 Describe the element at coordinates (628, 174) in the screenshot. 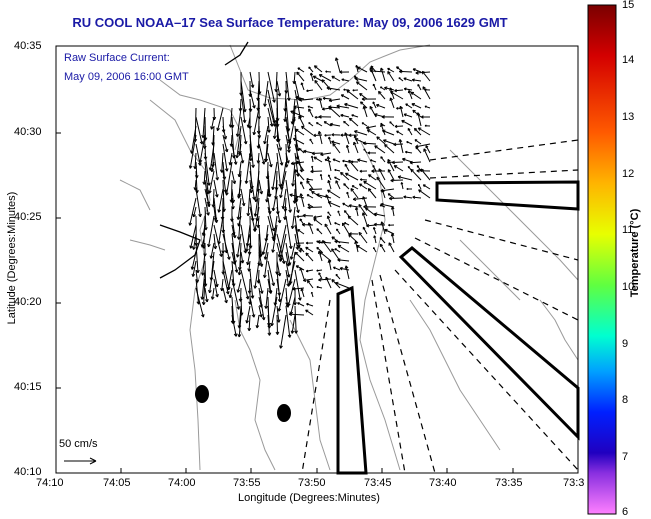

I see `colorbar-tick: 12` at that location.